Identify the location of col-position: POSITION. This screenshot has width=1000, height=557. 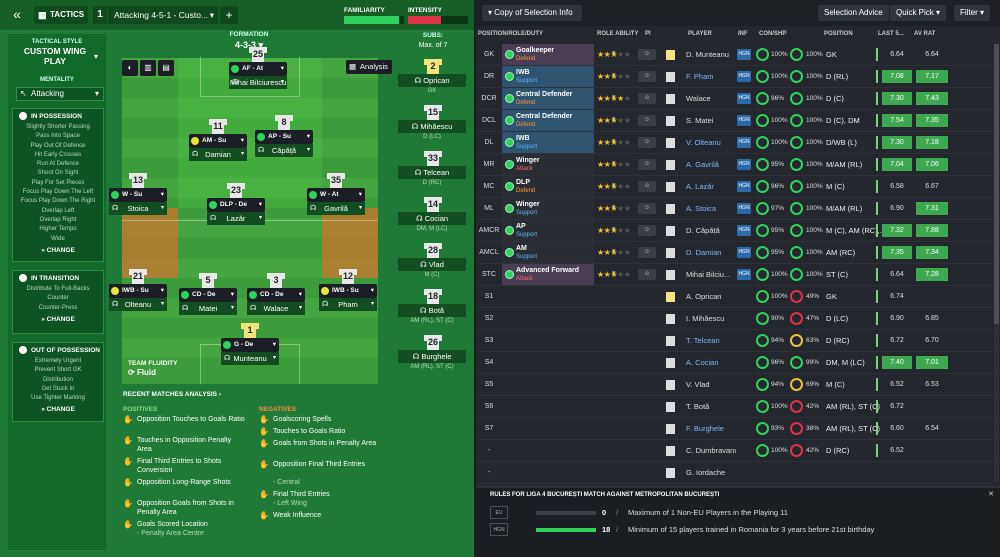
(838, 34).